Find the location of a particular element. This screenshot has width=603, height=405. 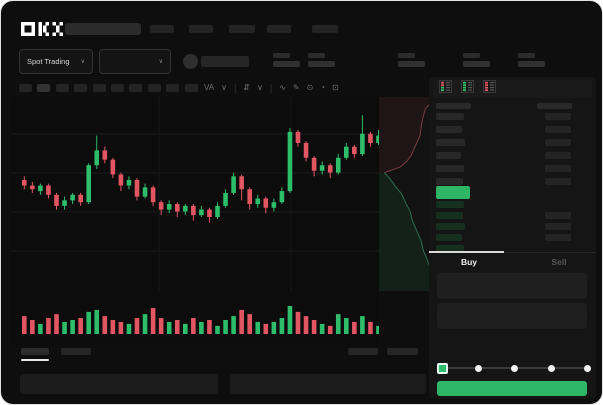

tabs-divider is located at coordinates (512, 252).